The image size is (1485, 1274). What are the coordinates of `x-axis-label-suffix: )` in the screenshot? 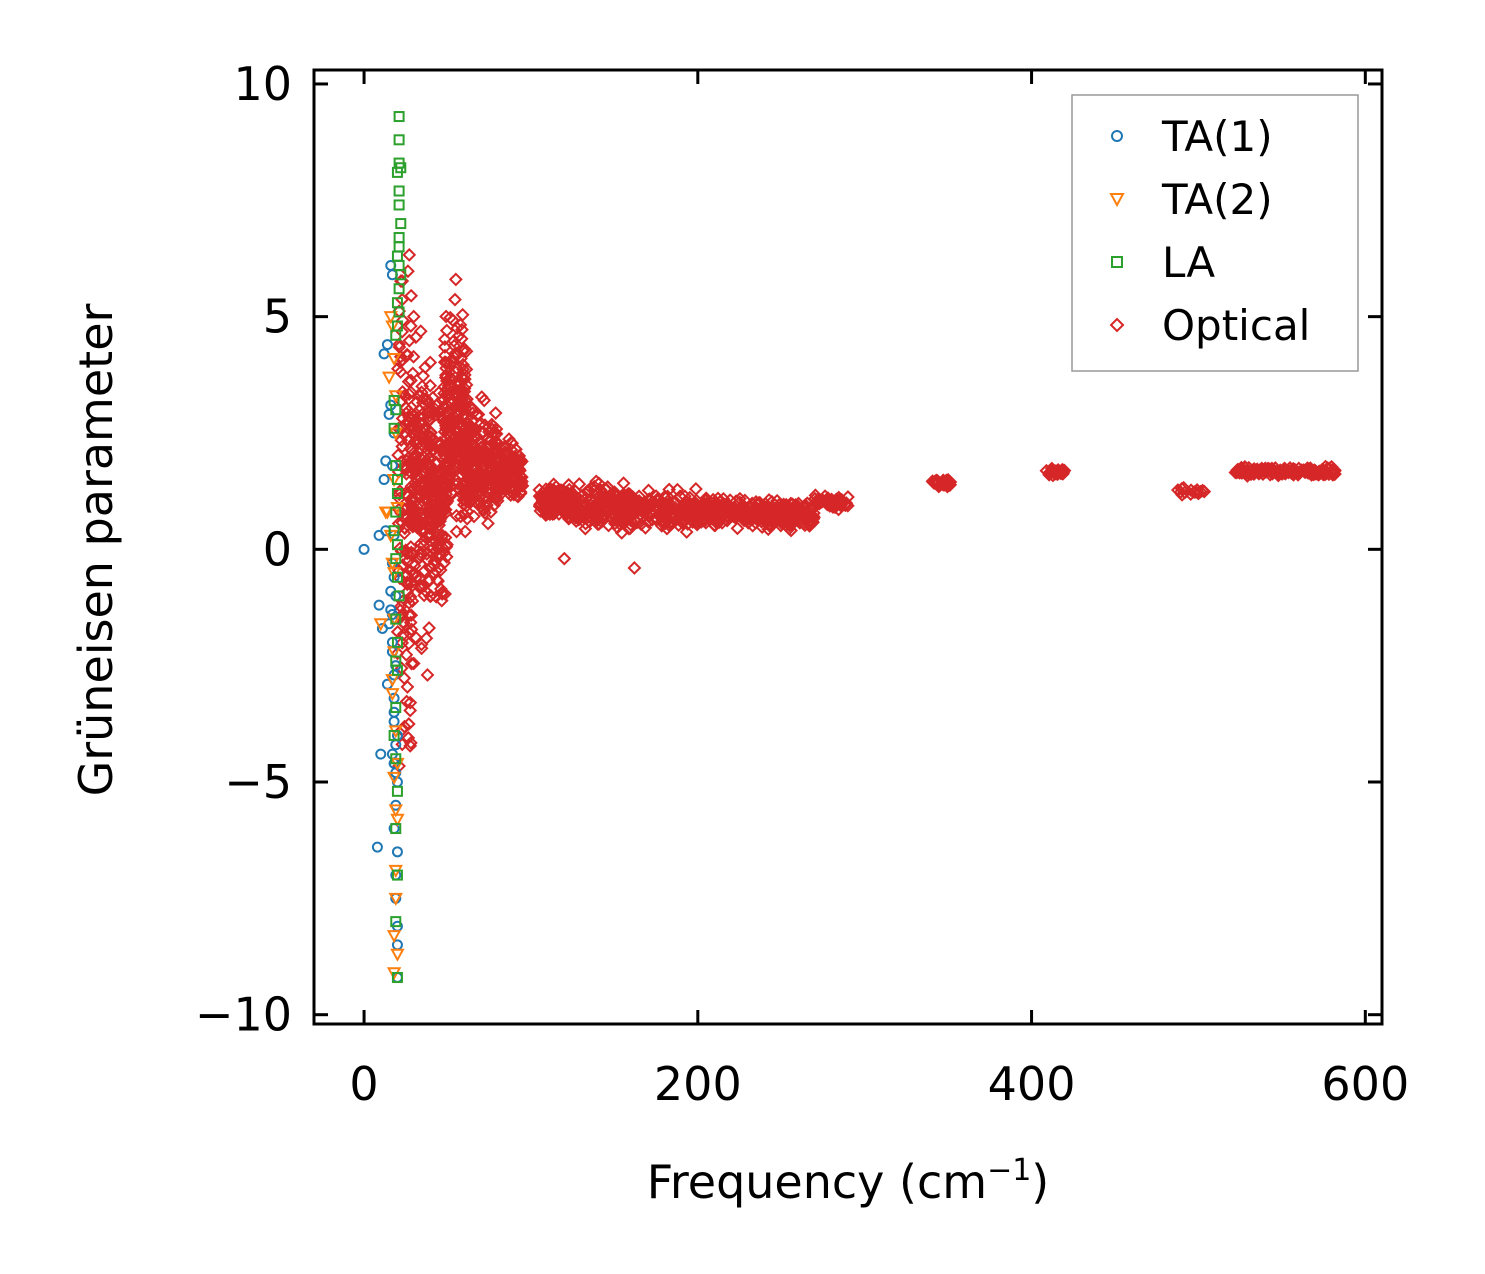 It's located at (1040, 1182).